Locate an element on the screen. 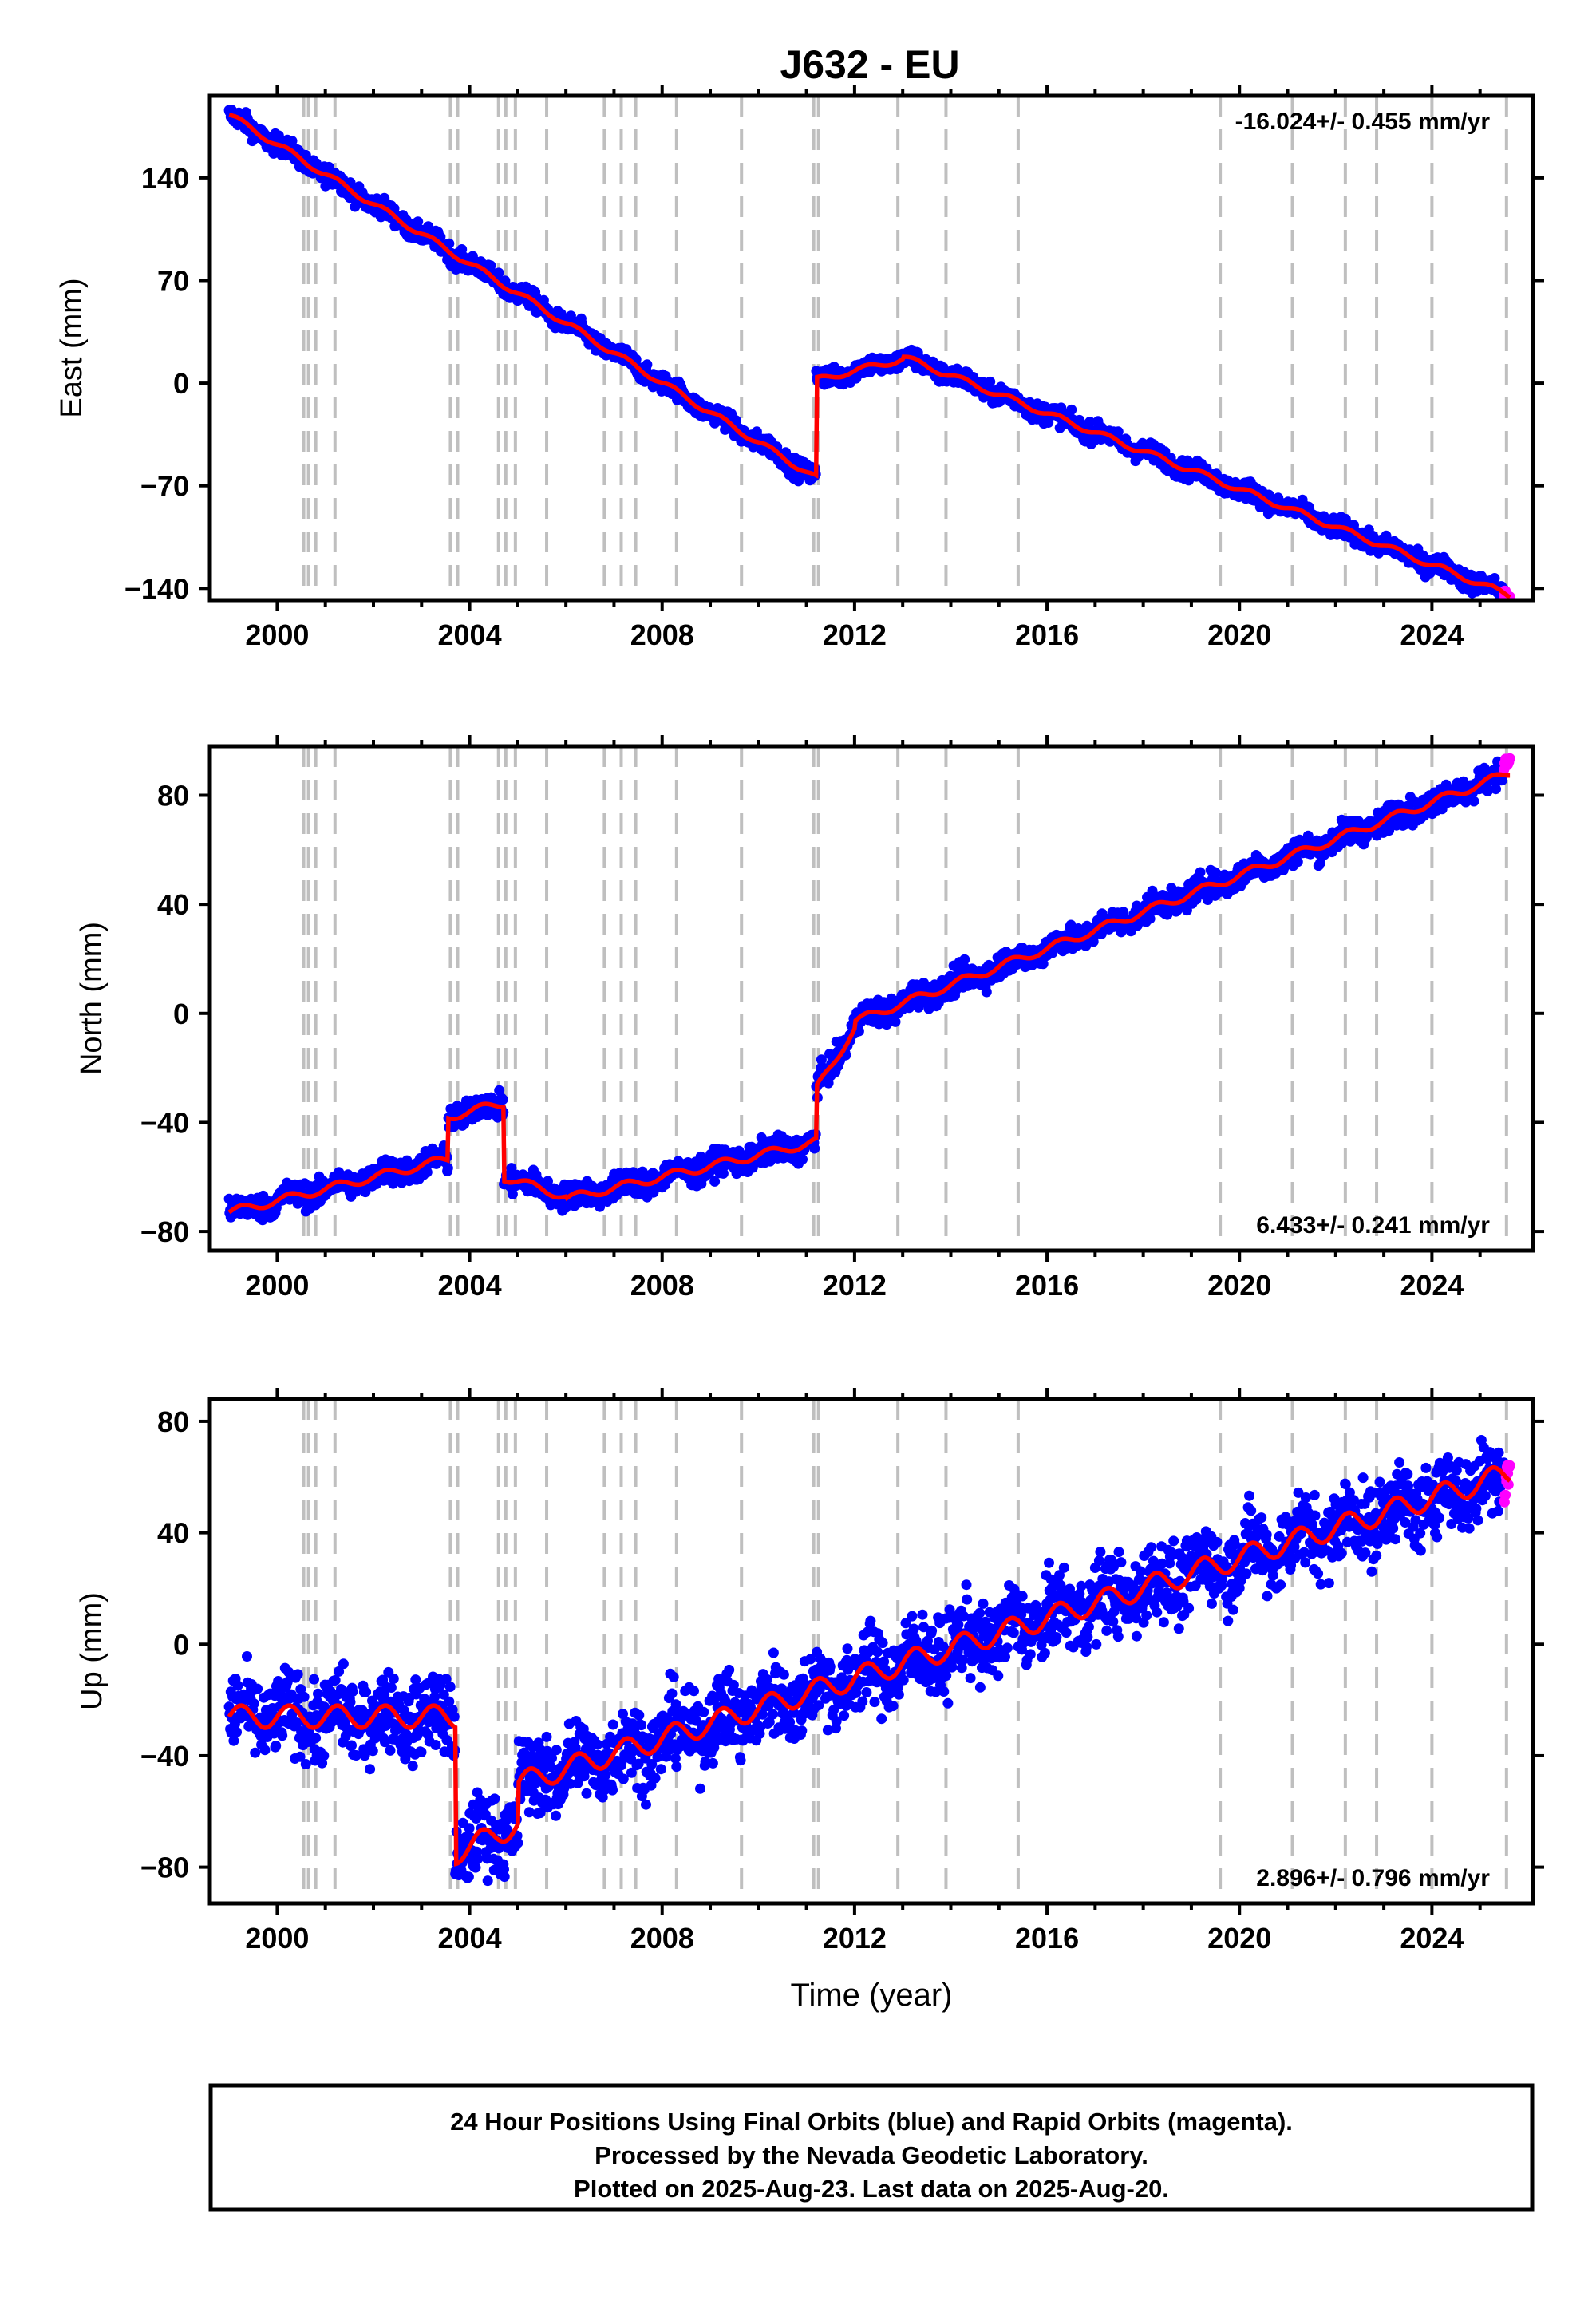 The image size is (1596, 2316). y-tick-label: −70 is located at coordinates (164, 486).